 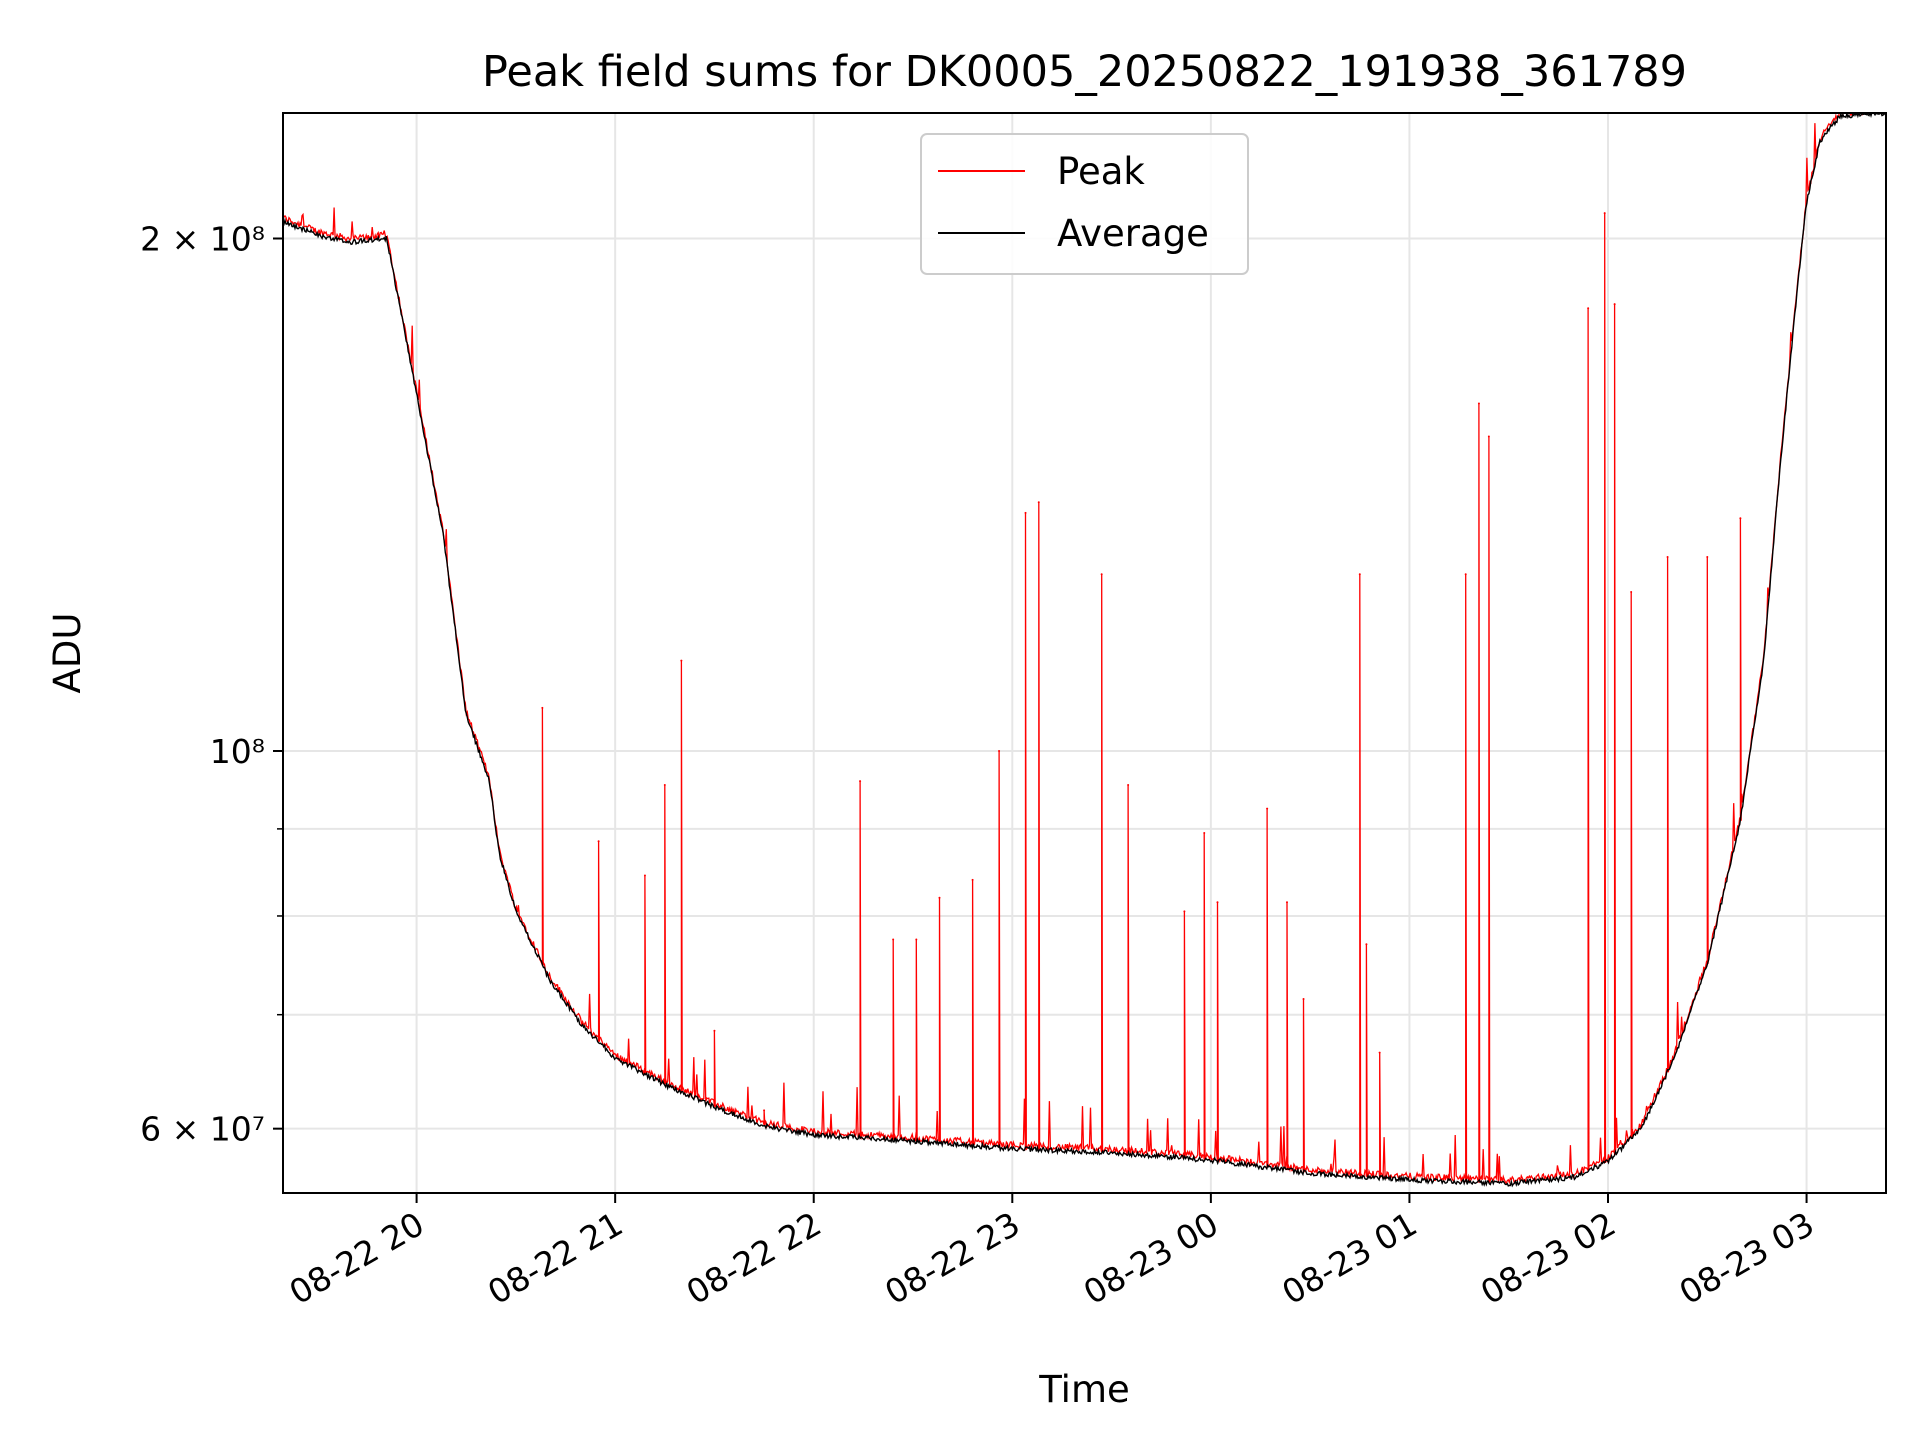 I want to click on y-tick-label: 6 × 10⁷, so click(x=202, y=1129).